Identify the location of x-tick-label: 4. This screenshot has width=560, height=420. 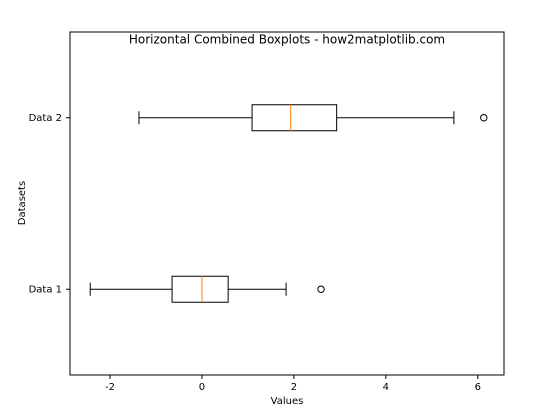
(386, 387).